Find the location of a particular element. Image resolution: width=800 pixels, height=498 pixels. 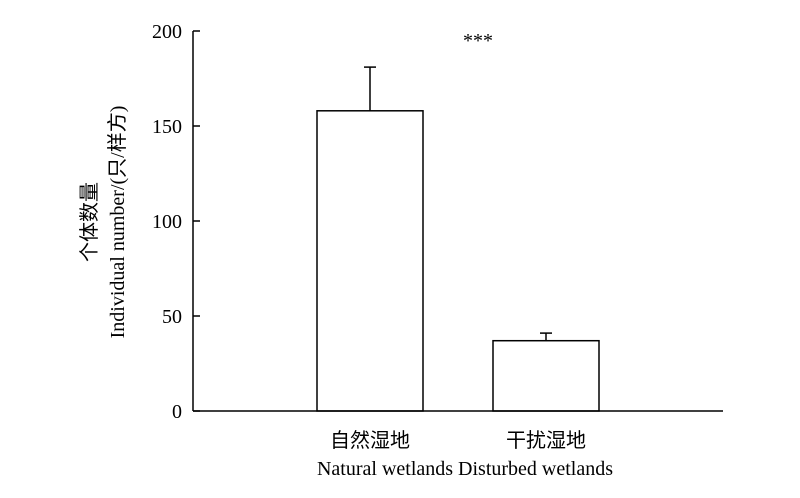

significance-label: *** is located at coordinates (478, 41).